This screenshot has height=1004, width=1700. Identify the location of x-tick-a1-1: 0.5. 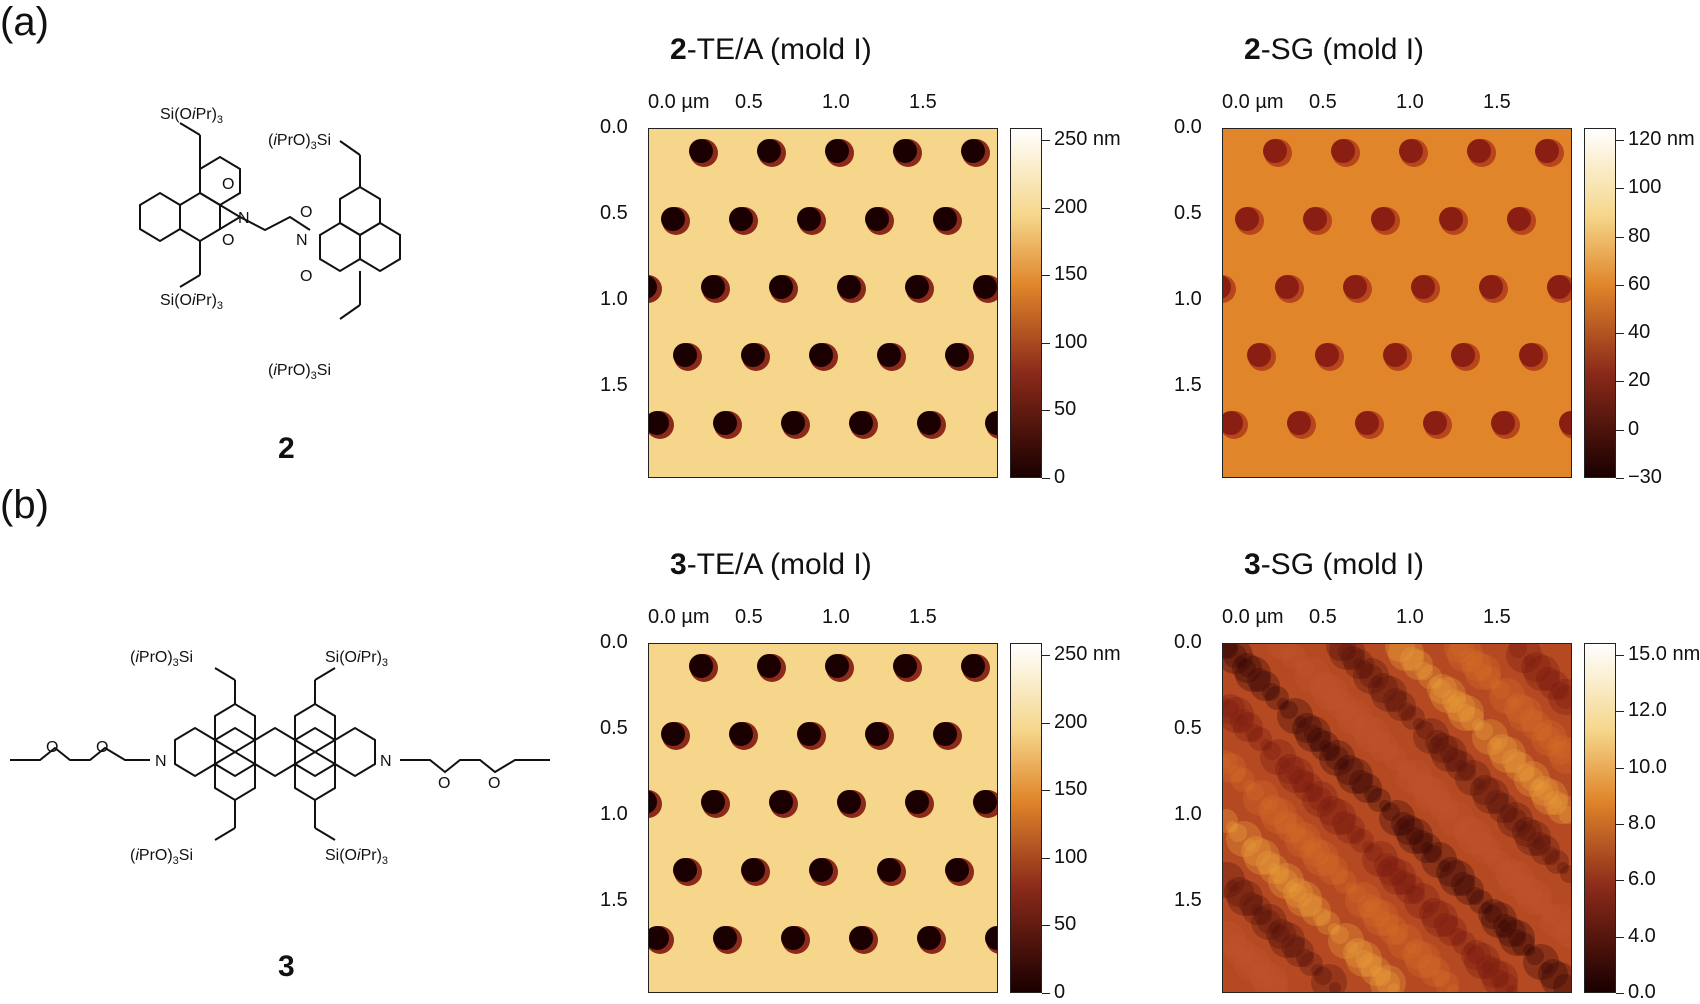
(1323, 102).